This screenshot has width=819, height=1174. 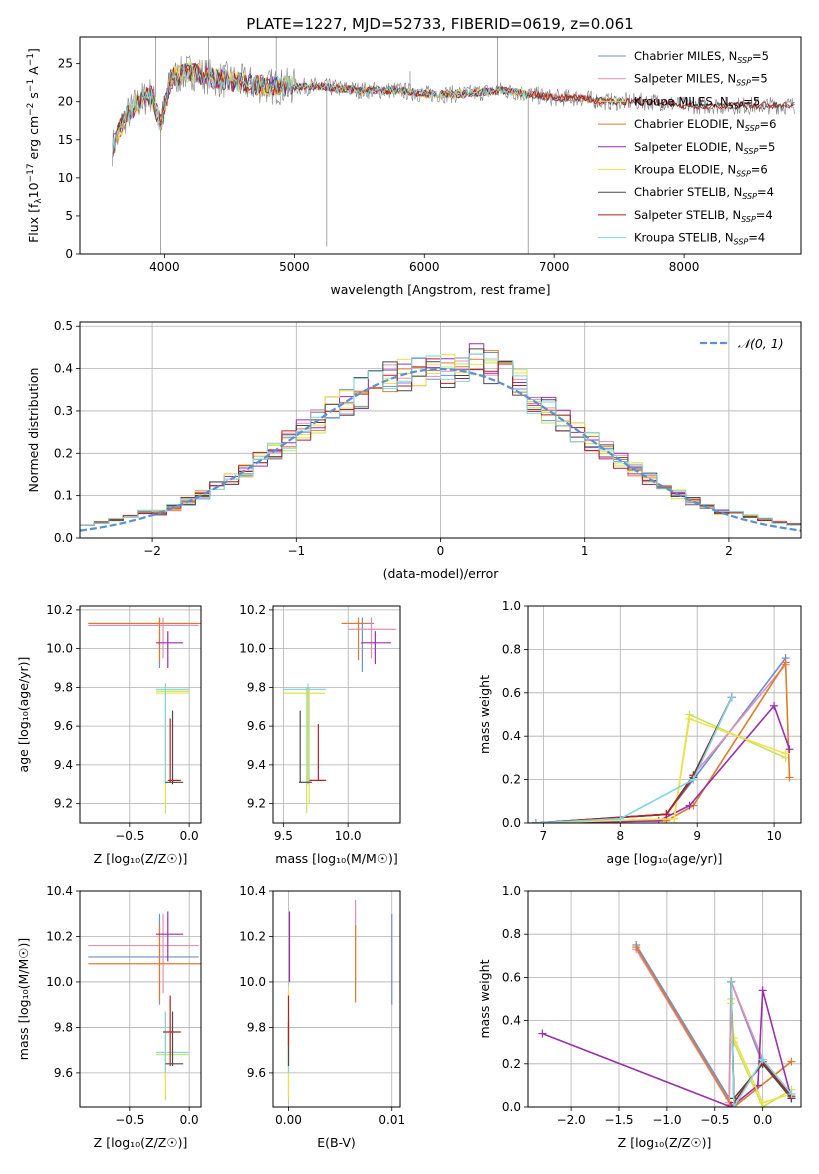 What do you see at coordinates (441, 551) in the screenshot?
I see `x-tick-label: 0` at bounding box center [441, 551].